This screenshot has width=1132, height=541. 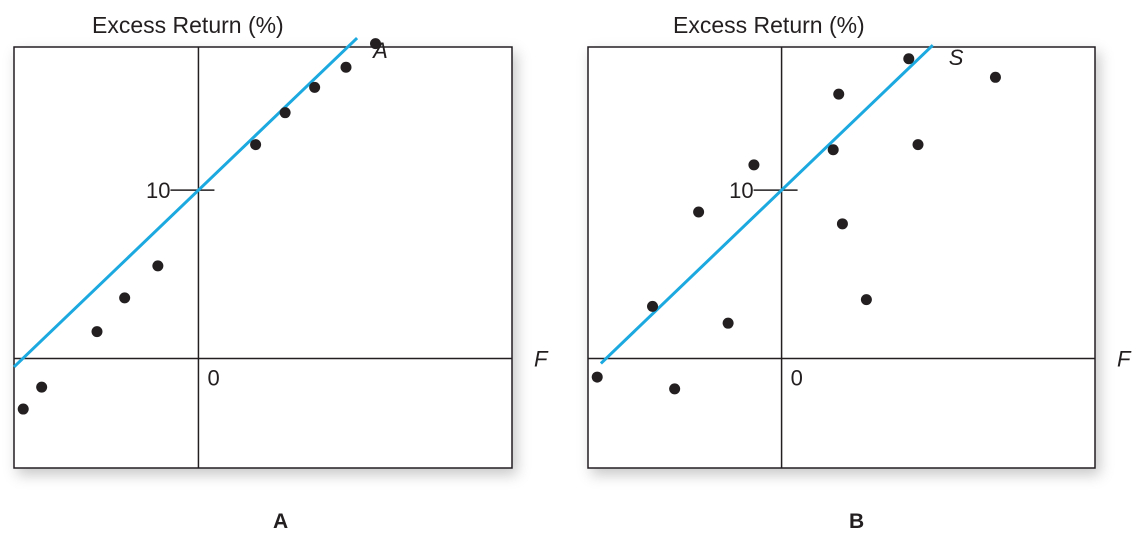 I want to click on panel-label-b: B, so click(x=857, y=521).